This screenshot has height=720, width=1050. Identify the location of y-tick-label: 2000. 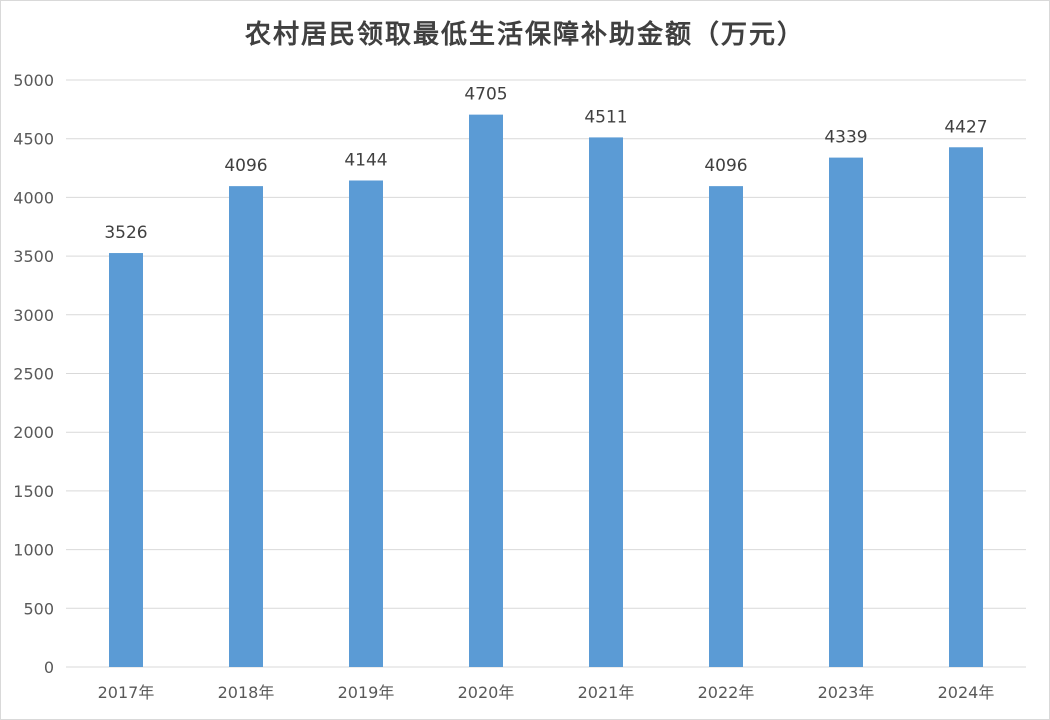
(33, 432).